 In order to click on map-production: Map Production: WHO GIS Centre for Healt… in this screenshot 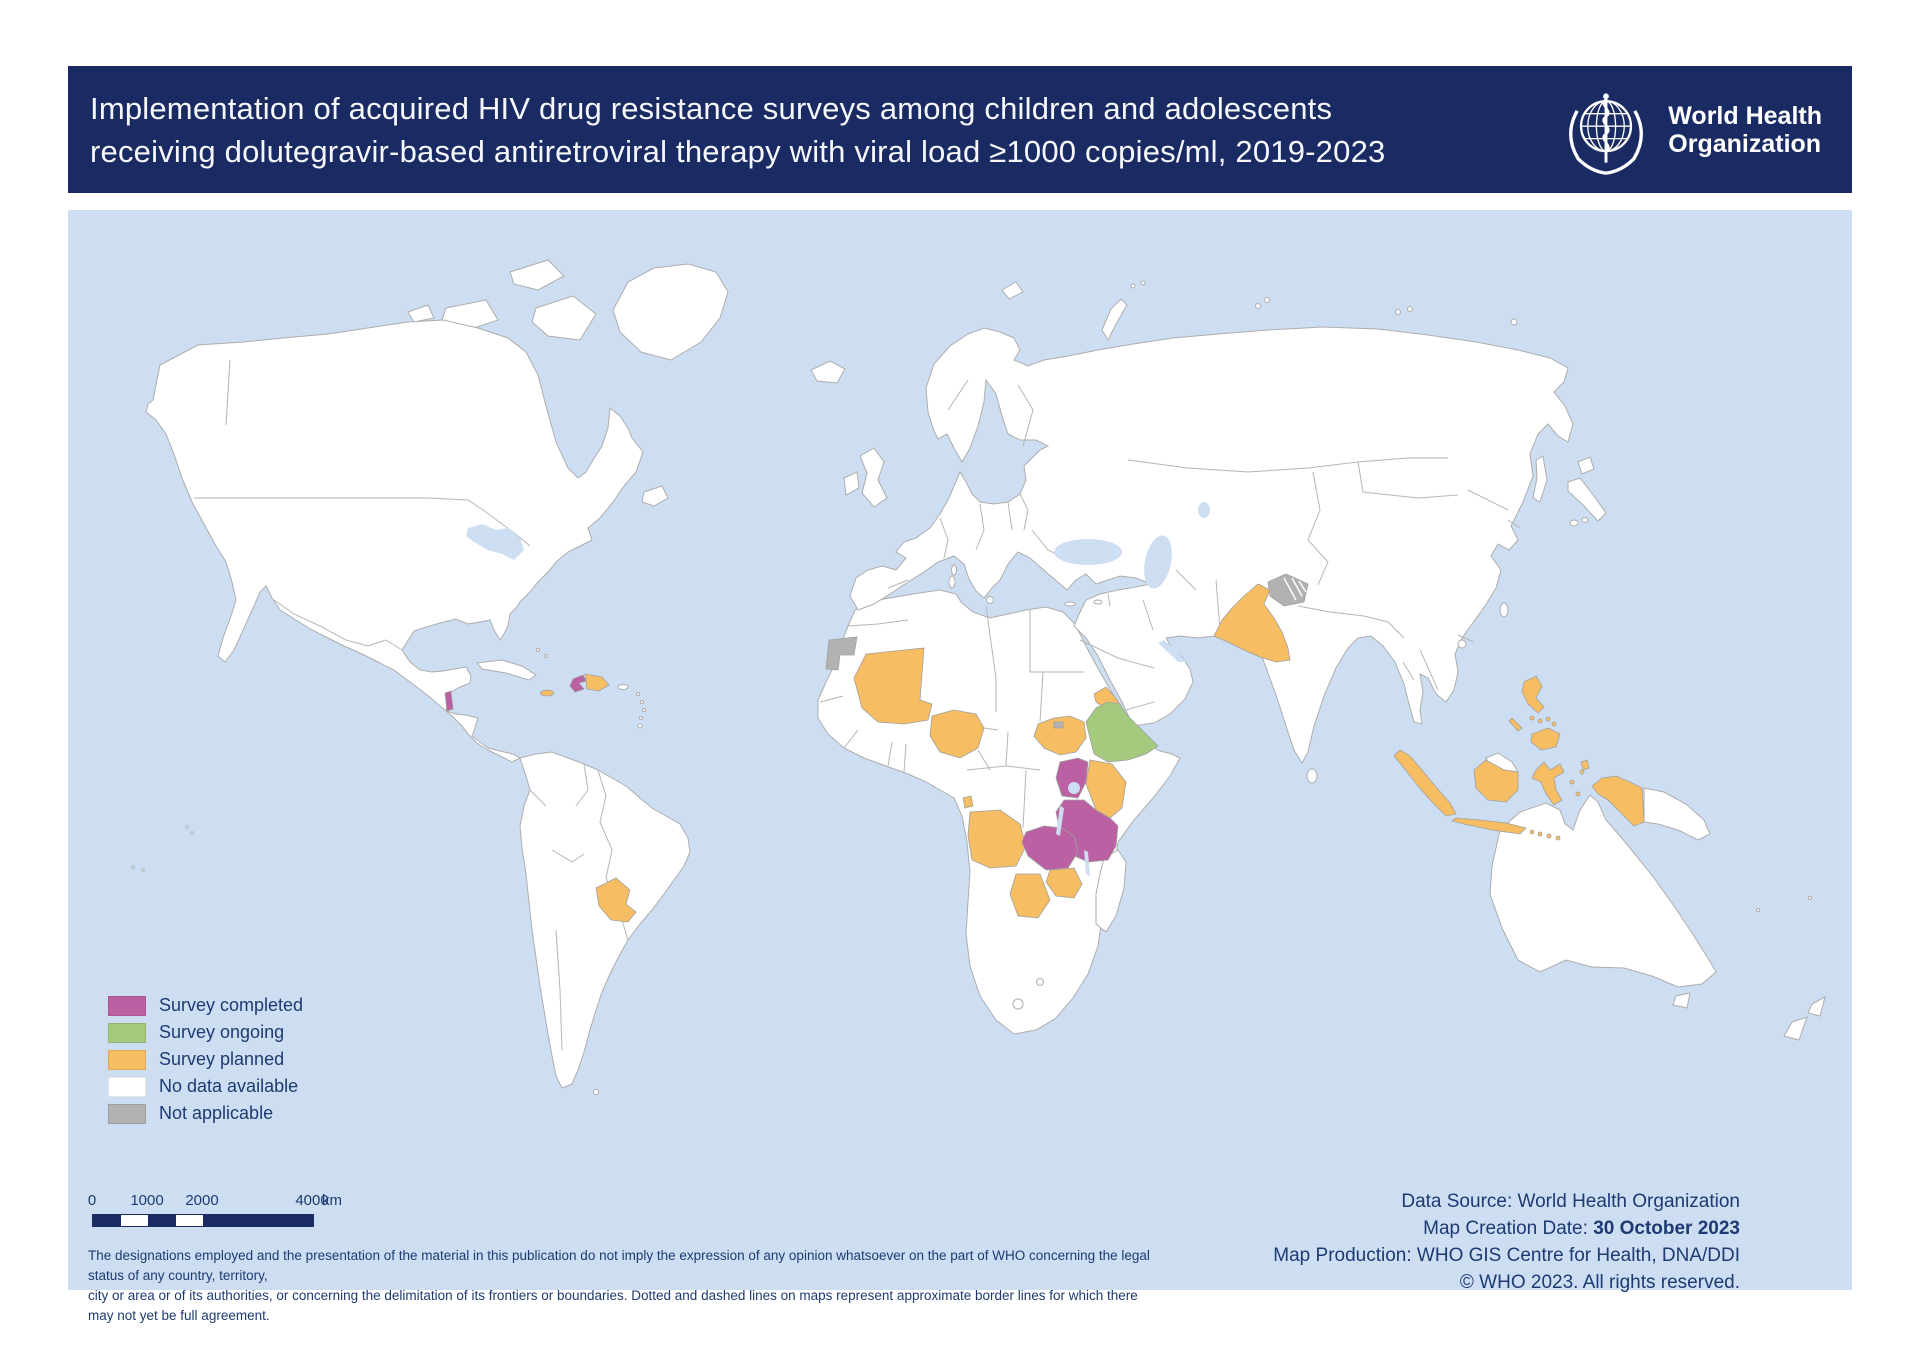, I will do `click(1506, 1255)`.